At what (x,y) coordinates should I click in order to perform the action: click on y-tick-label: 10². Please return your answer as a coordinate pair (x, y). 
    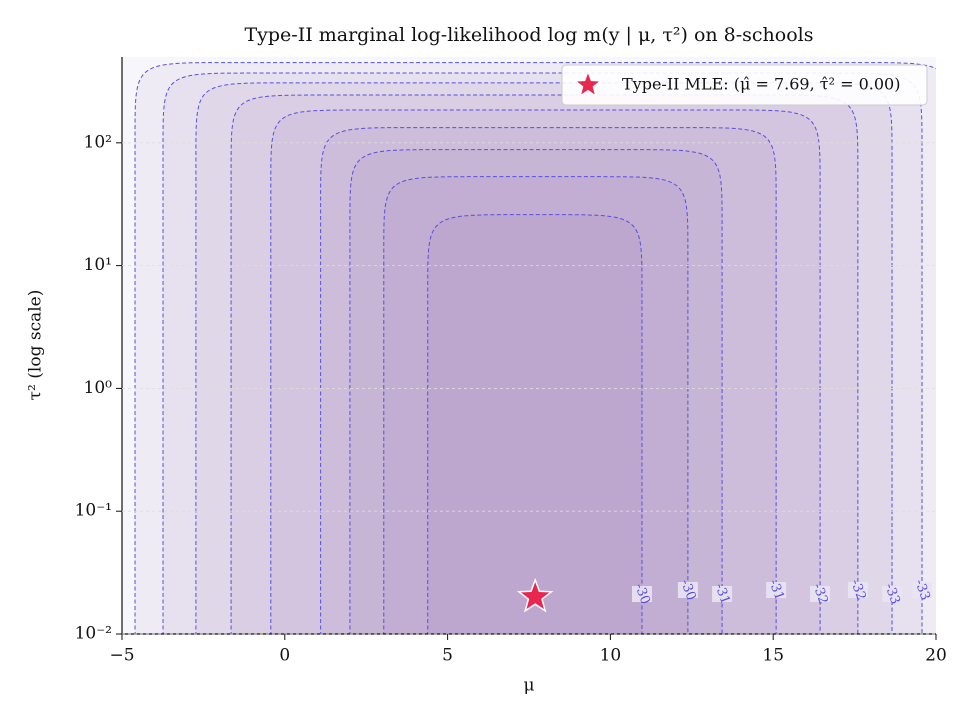
    Looking at the image, I should click on (98, 142).